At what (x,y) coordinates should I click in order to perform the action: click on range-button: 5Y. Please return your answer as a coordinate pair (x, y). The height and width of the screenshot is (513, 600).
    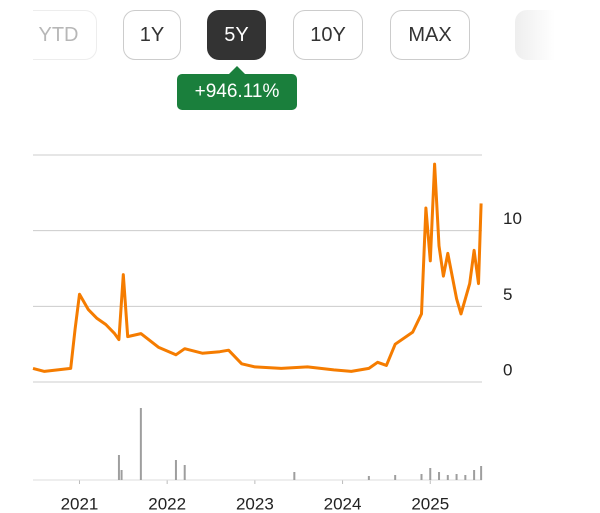
    Looking at the image, I should click on (236, 35).